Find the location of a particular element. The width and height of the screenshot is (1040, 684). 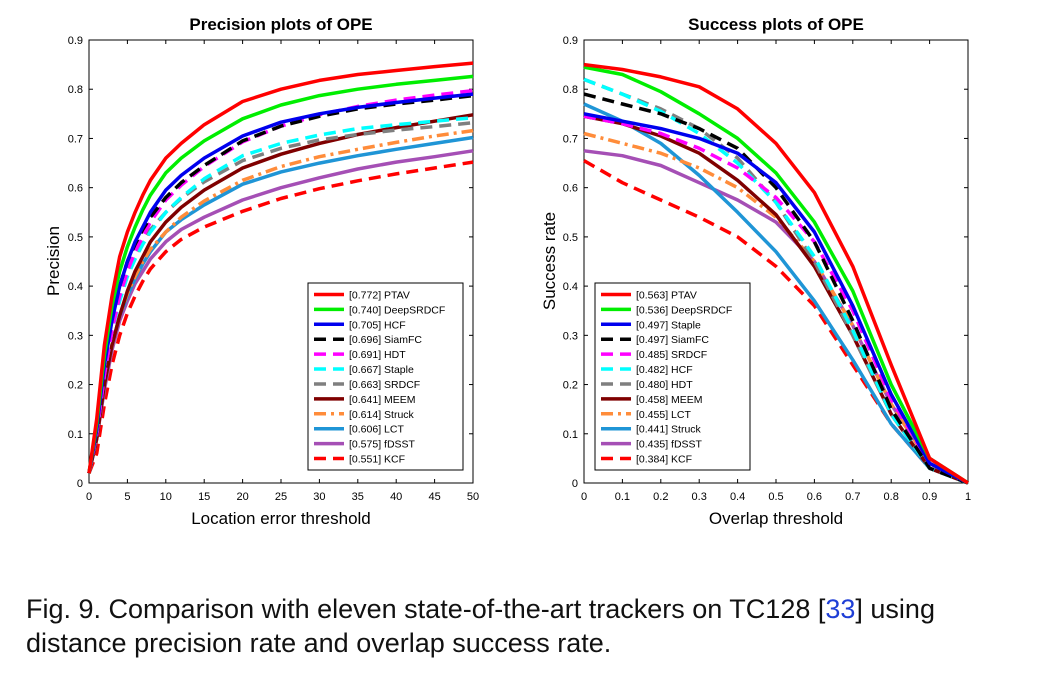

precision-legend-label-ptav: [0.772] PTAV is located at coordinates (379, 295).